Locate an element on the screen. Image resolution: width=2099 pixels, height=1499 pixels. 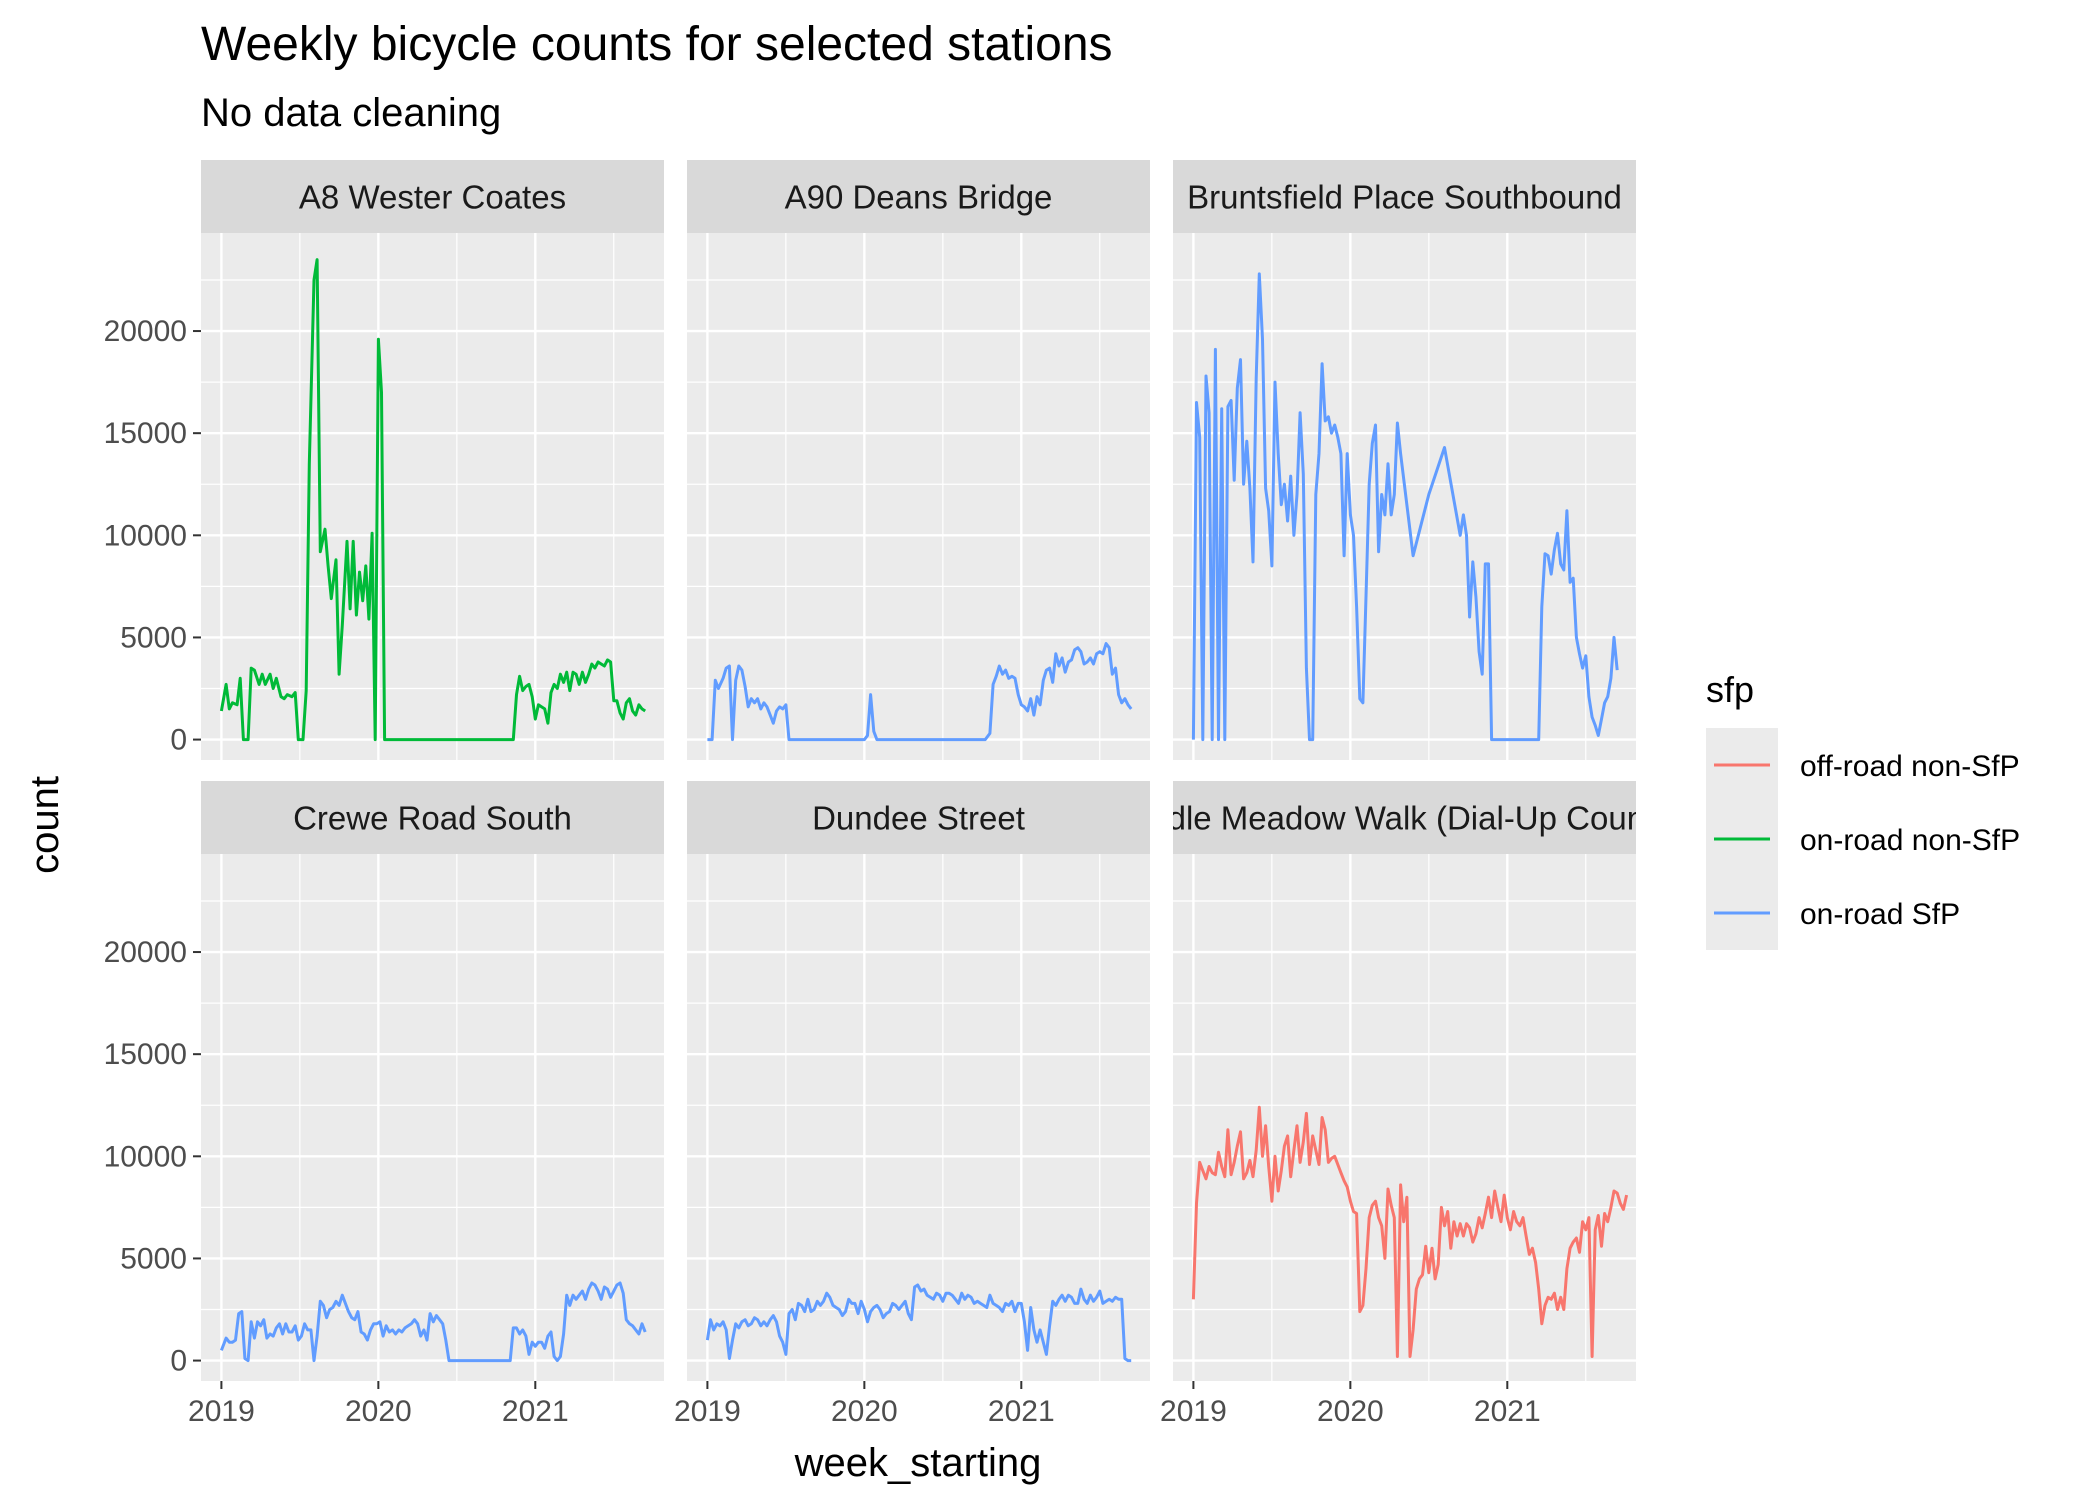
facet-strip-label: Dundee Street is located at coordinates (918, 818).